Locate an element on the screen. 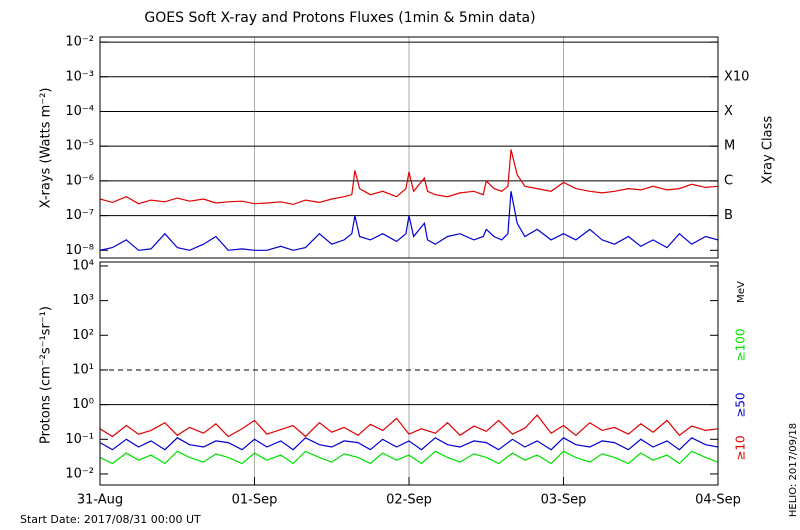 Image resolution: width=800 pixels, height=530 pixels. legend-entry: ≥50 is located at coordinates (741, 404).